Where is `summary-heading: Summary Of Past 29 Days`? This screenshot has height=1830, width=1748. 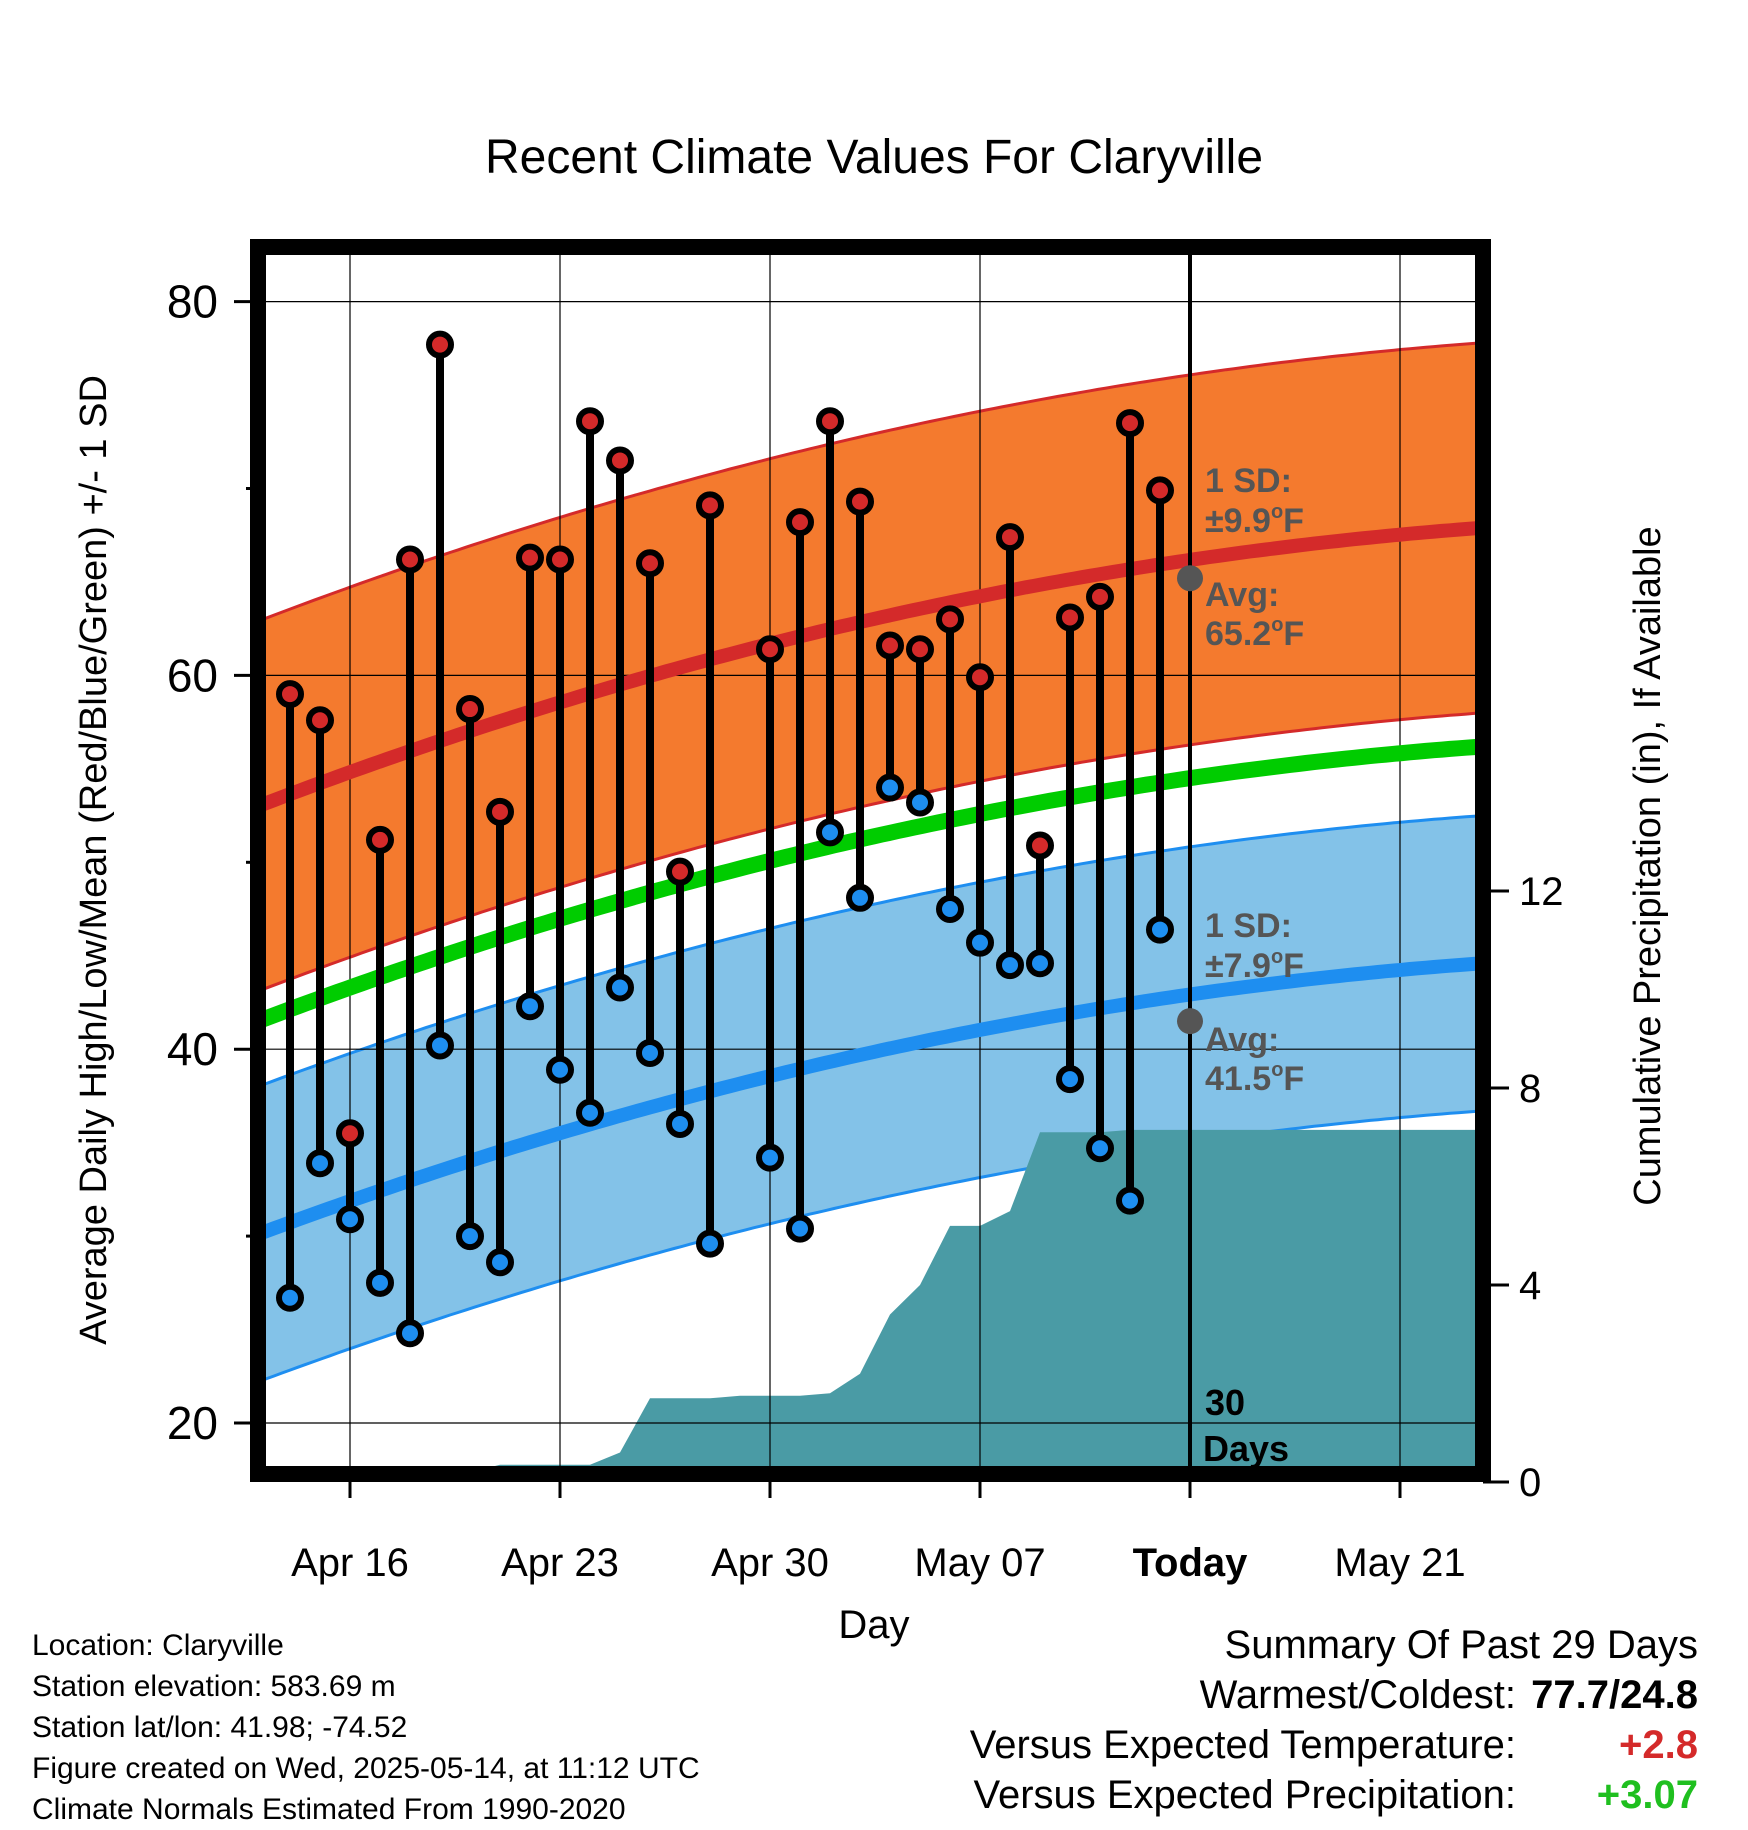 summary-heading: Summary Of Past 29 Days is located at coordinates (1461, 1645).